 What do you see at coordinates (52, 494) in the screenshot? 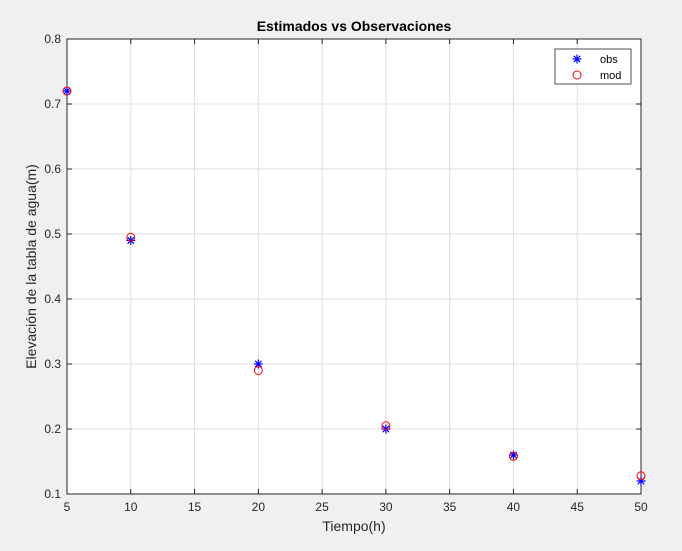
I see `y-tick-label: 0.1` at bounding box center [52, 494].